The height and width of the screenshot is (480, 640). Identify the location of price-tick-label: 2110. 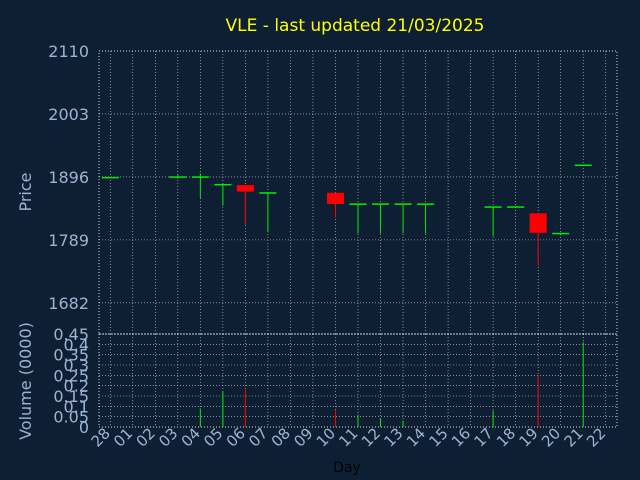
(68, 51).